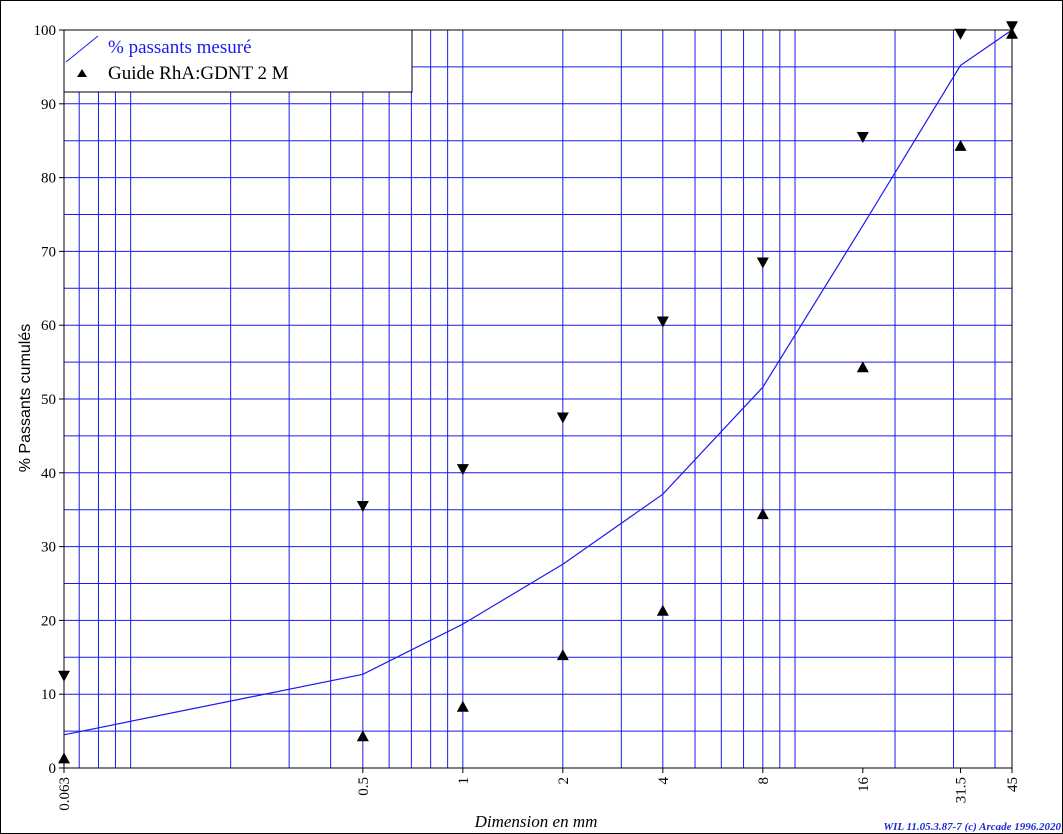  Describe the element at coordinates (972, 827) in the screenshot. I see `copyright-footer: WIL 11.05.3.87-7 (c) Arcade 1996.2020` at that location.